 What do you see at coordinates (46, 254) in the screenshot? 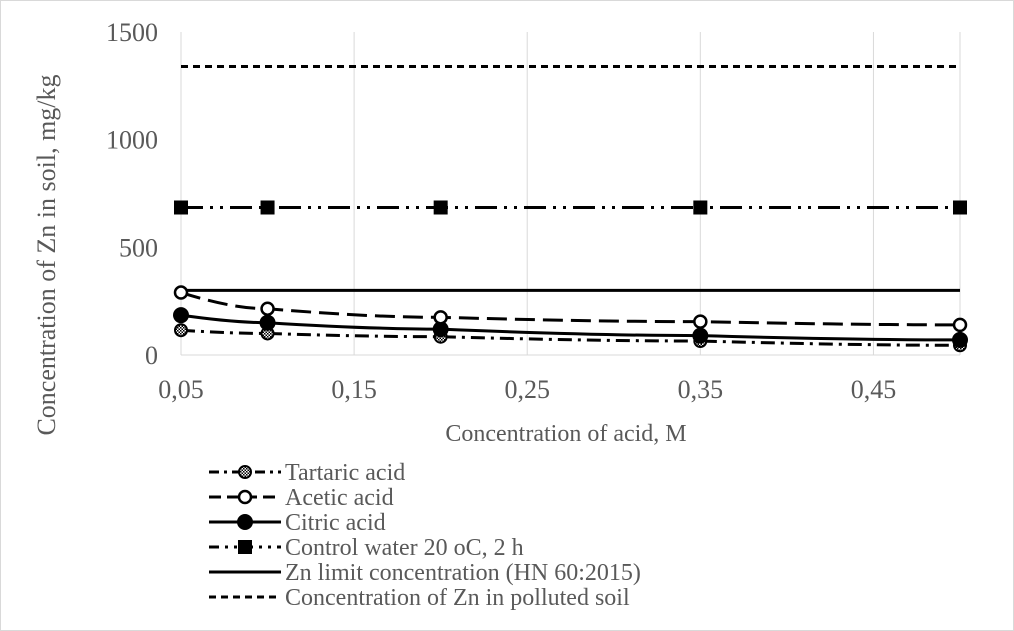
I see `y-axis-label: Concentration of Zn in soil, mg/kg` at bounding box center [46, 254].